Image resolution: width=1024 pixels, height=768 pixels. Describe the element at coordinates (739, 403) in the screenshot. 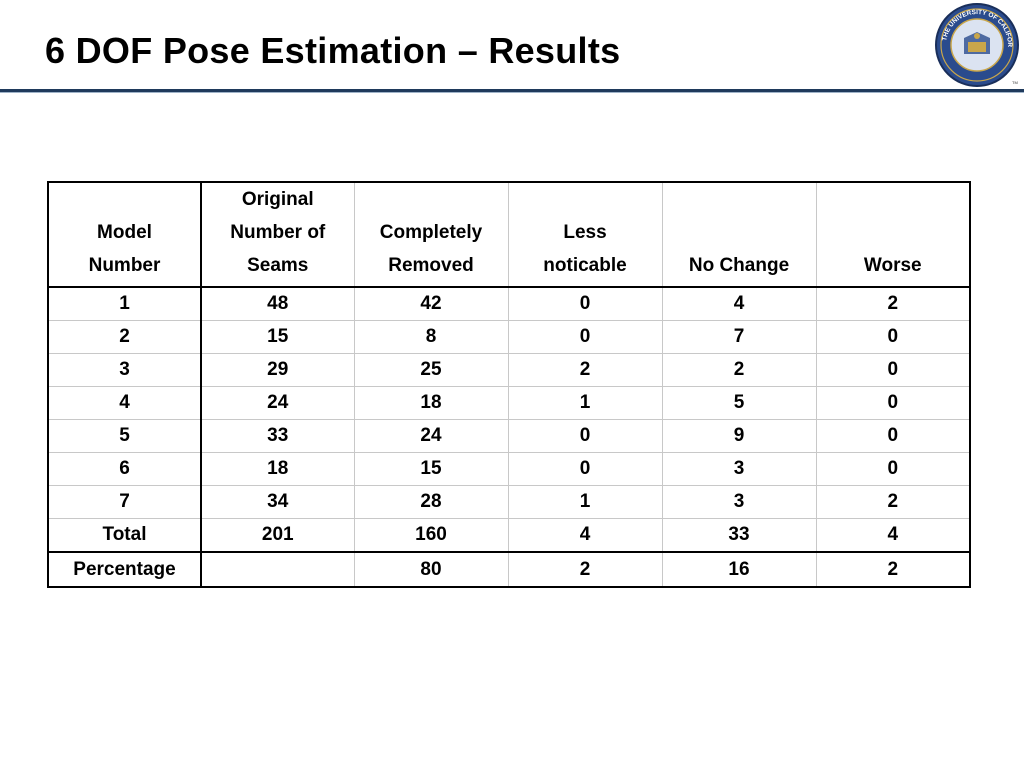

I see `table-cell: 5` at that location.